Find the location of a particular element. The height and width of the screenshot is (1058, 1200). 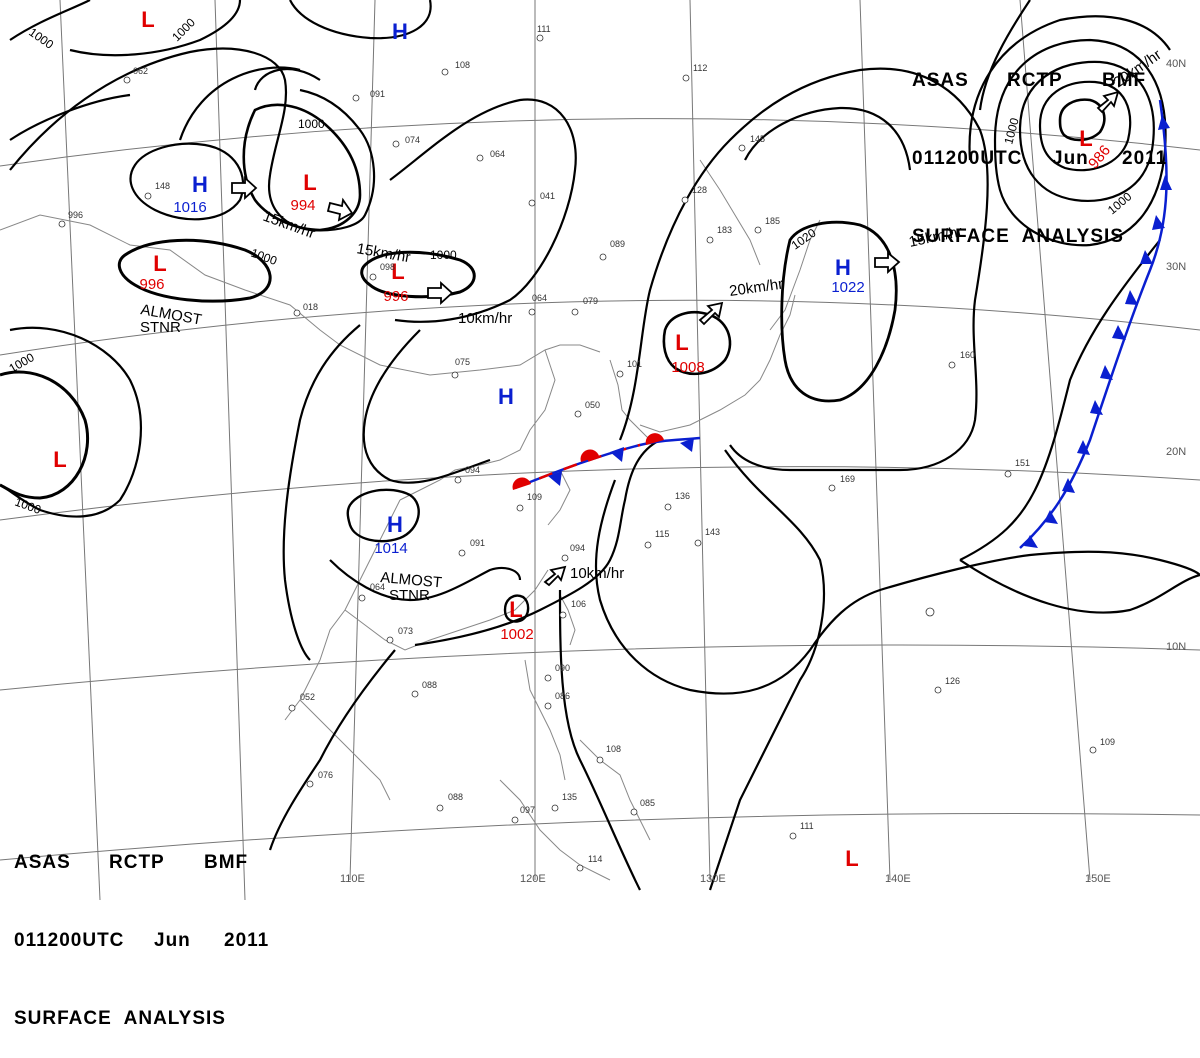

station-value: 085 is located at coordinates (647, 803).